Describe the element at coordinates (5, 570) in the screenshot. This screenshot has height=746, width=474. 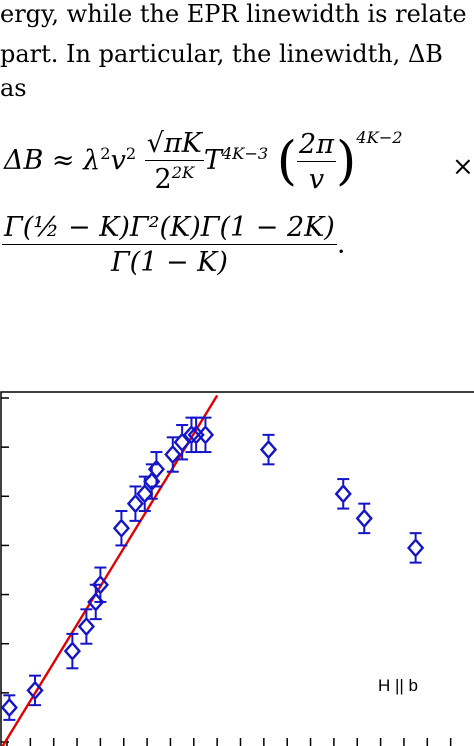
I see `y-axis-ticks` at that location.